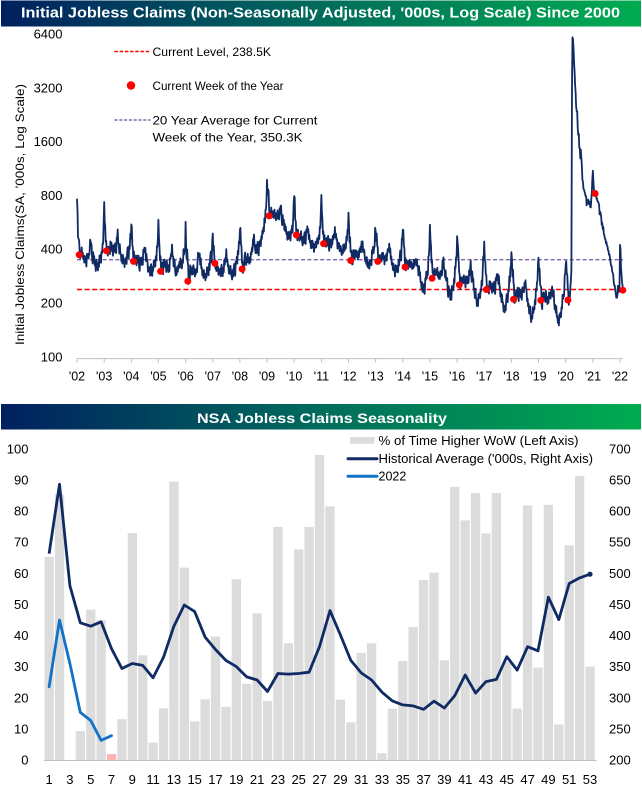 This screenshot has width=642, height=792. I want to click on svg-text: 250, so click(620, 728).